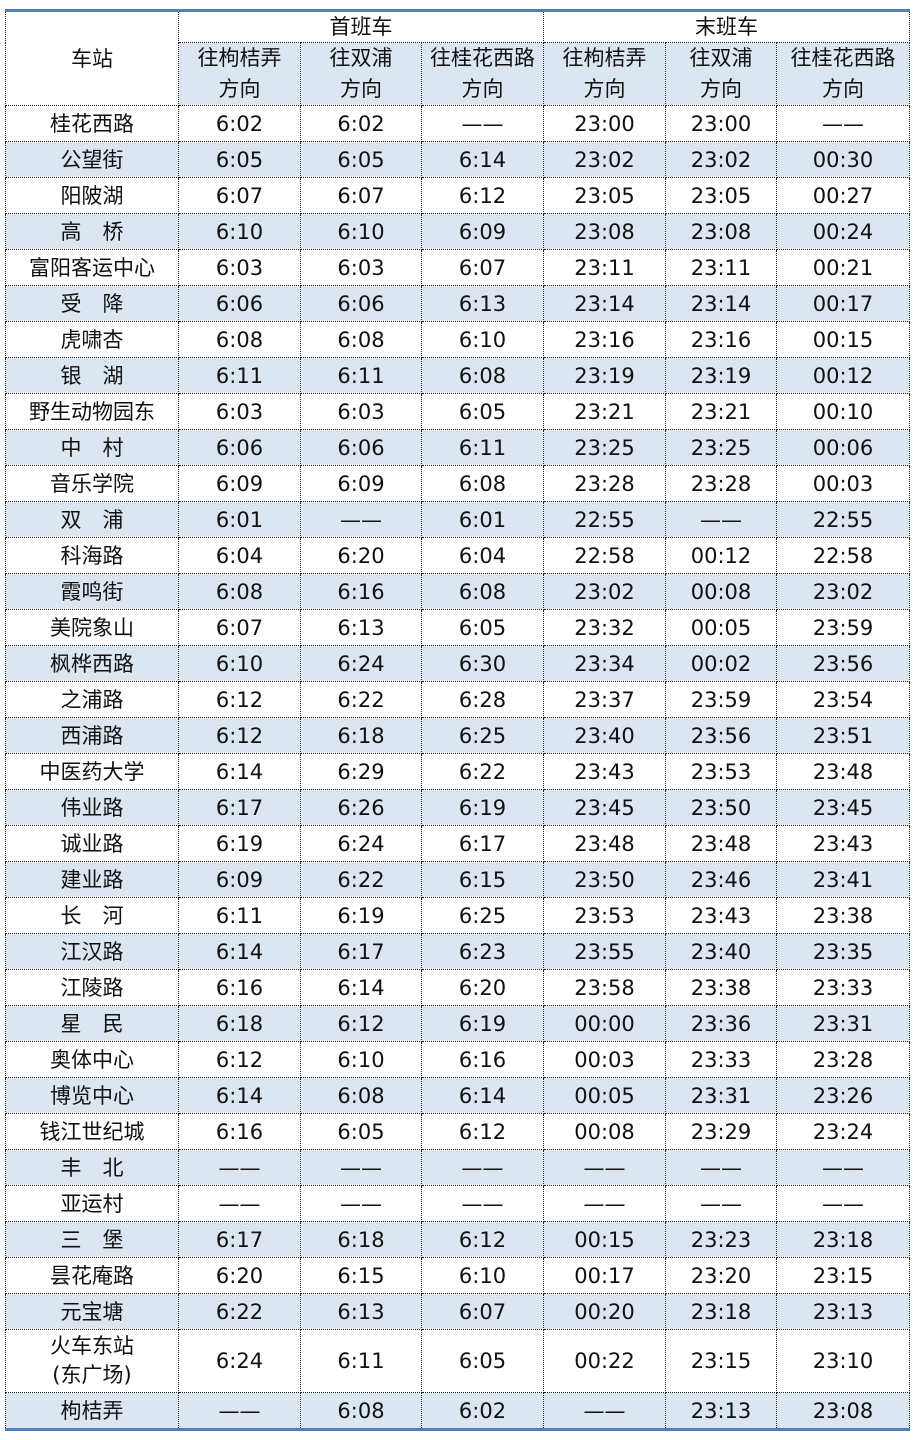 This screenshot has height=1440, width=916. Describe the element at coordinates (239, 375) in the screenshot. I see `time-cell: 6:11` at that location.